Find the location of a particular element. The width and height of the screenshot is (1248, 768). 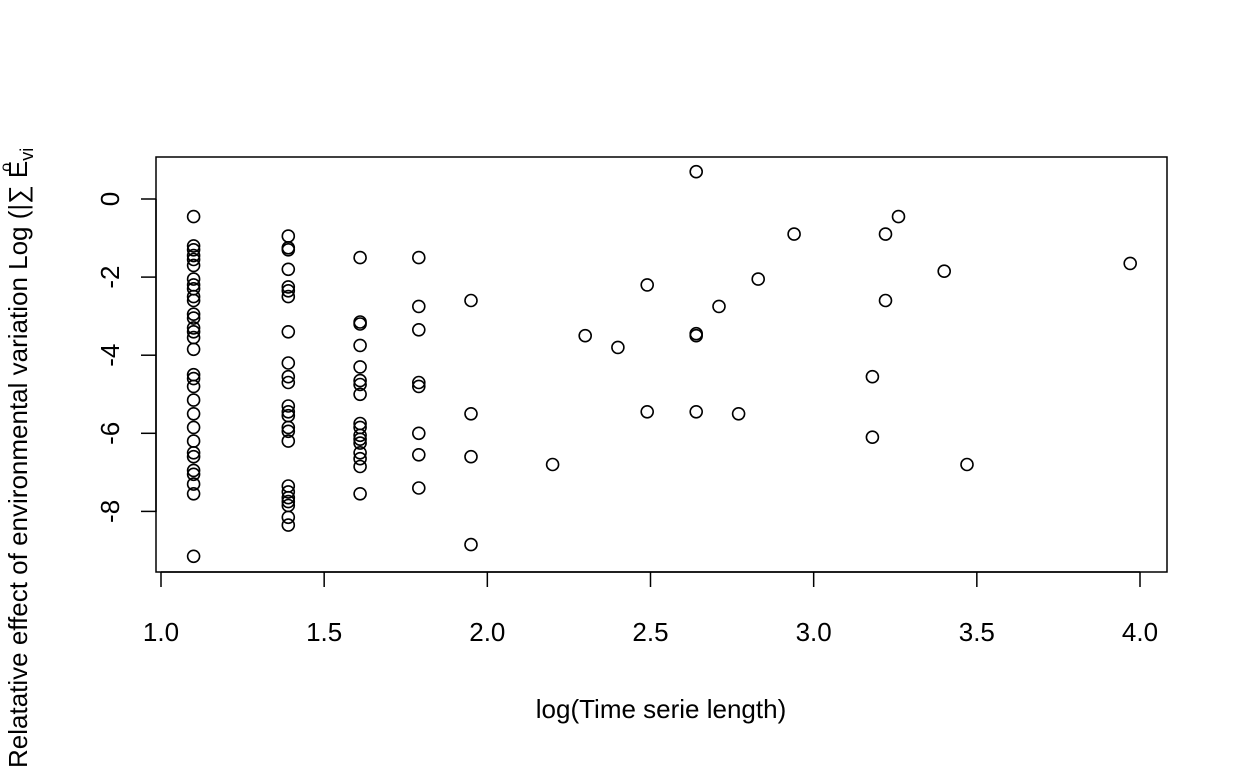

x-tick-label: 3.0 is located at coordinates (814, 632).